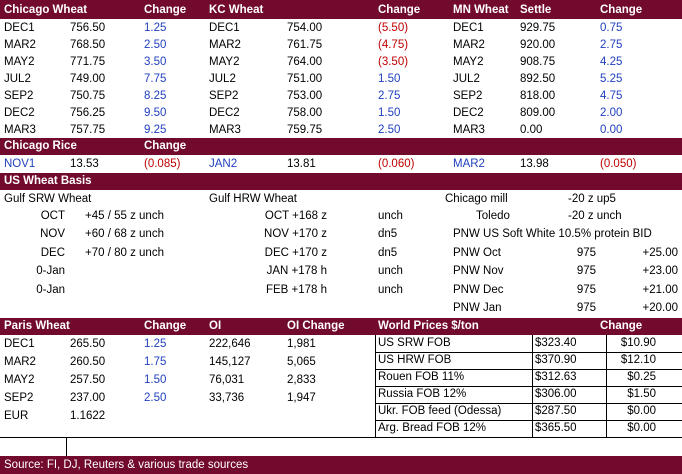 The height and width of the screenshot is (474, 682). I want to click on chicago-change: 3.50, so click(155, 62).